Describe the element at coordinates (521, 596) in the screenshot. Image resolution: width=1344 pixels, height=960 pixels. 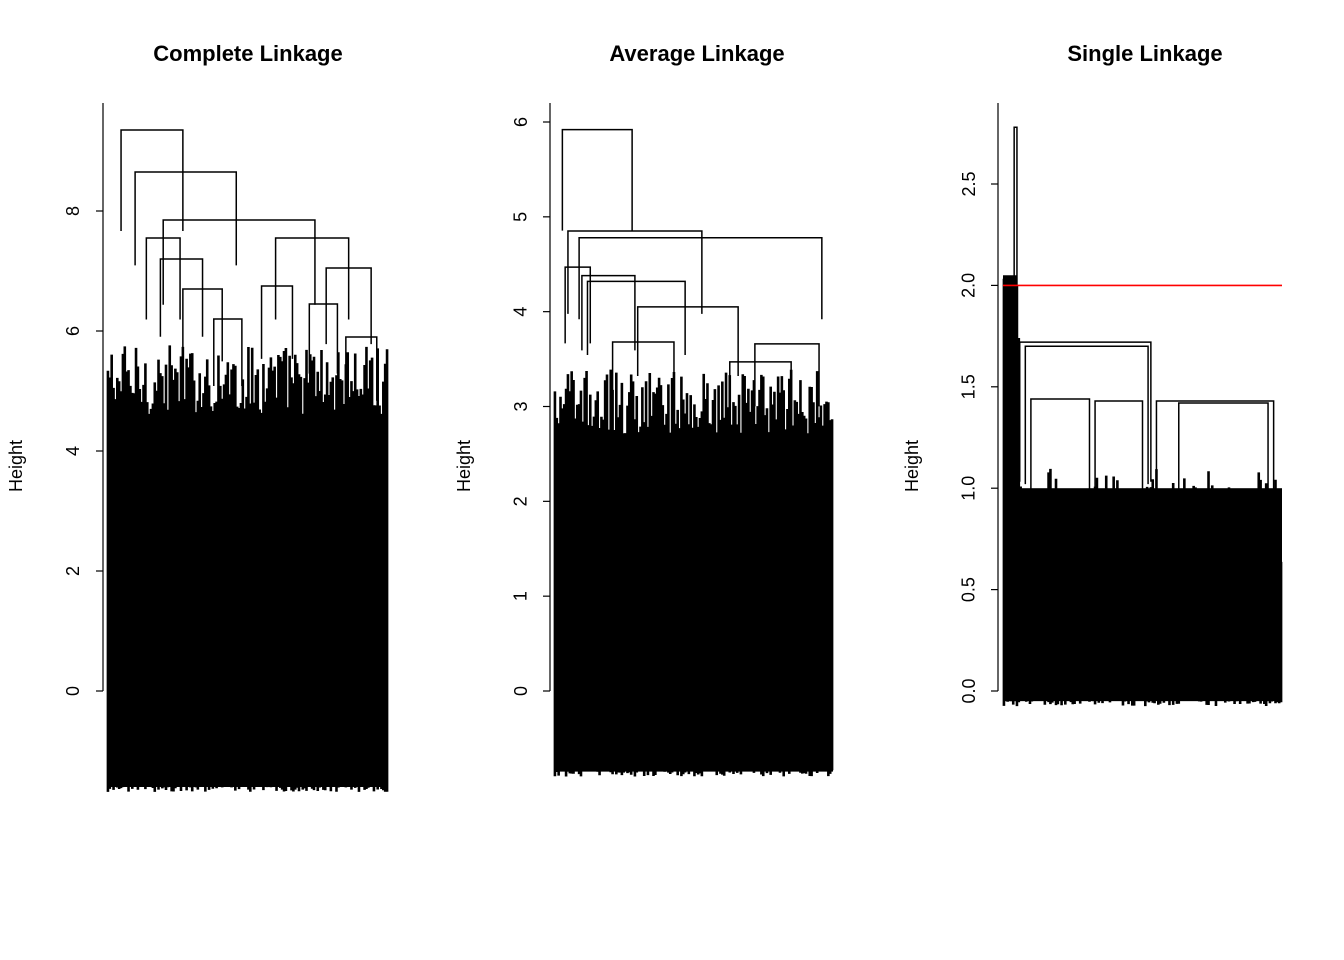
I see `y-tick-label: 1` at that location.